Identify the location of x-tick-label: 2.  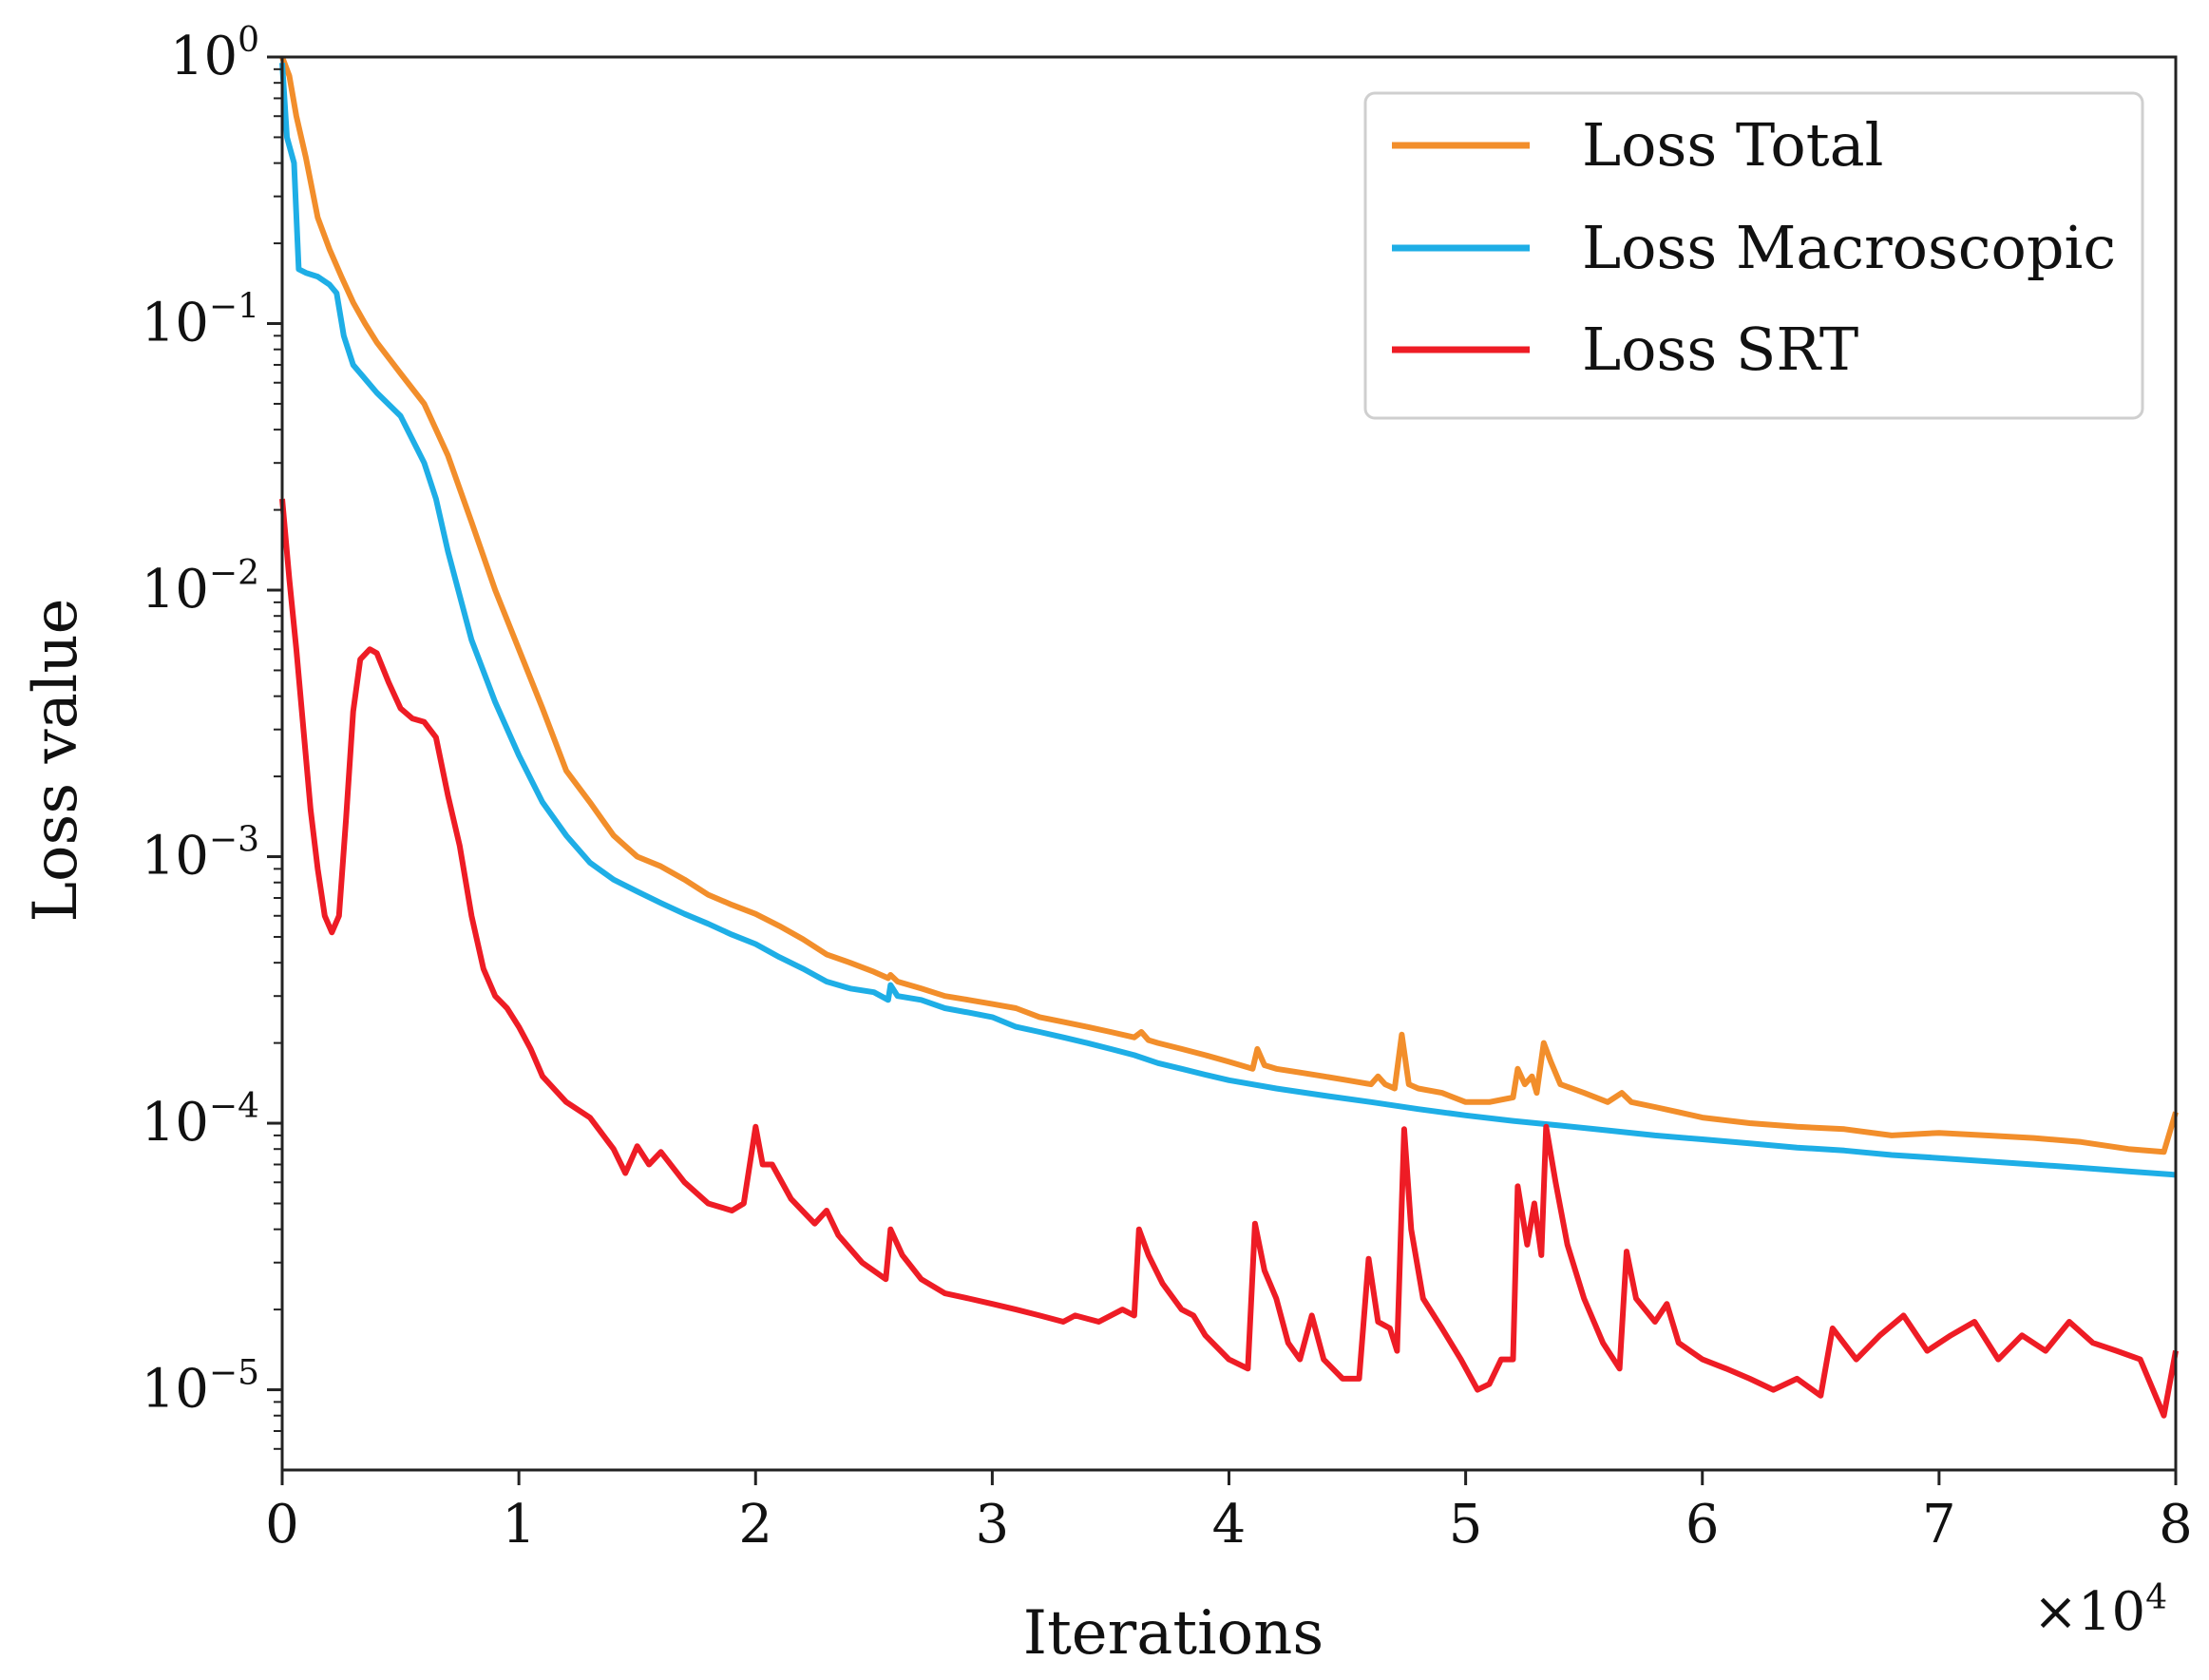
(755, 1525).